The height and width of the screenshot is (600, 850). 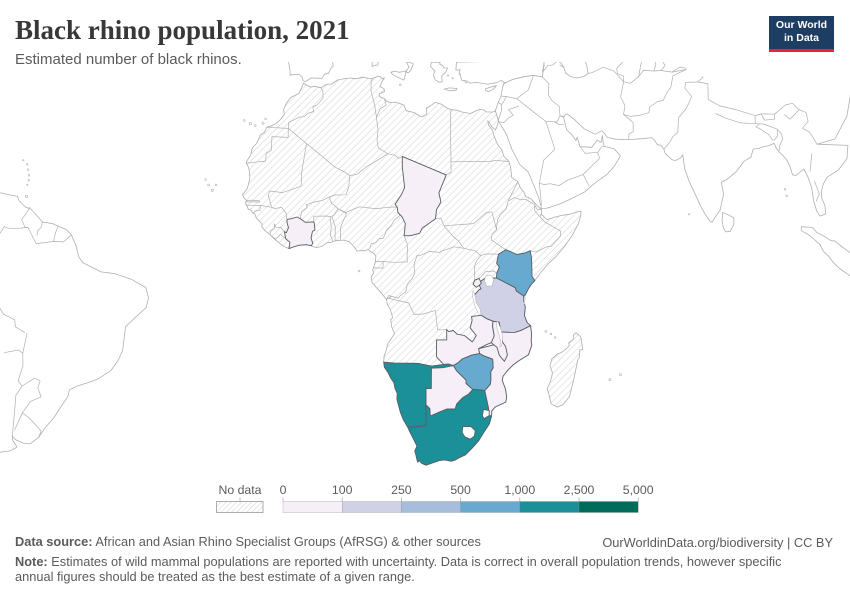 I want to click on svg-text: 250, so click(x=401, y=490).